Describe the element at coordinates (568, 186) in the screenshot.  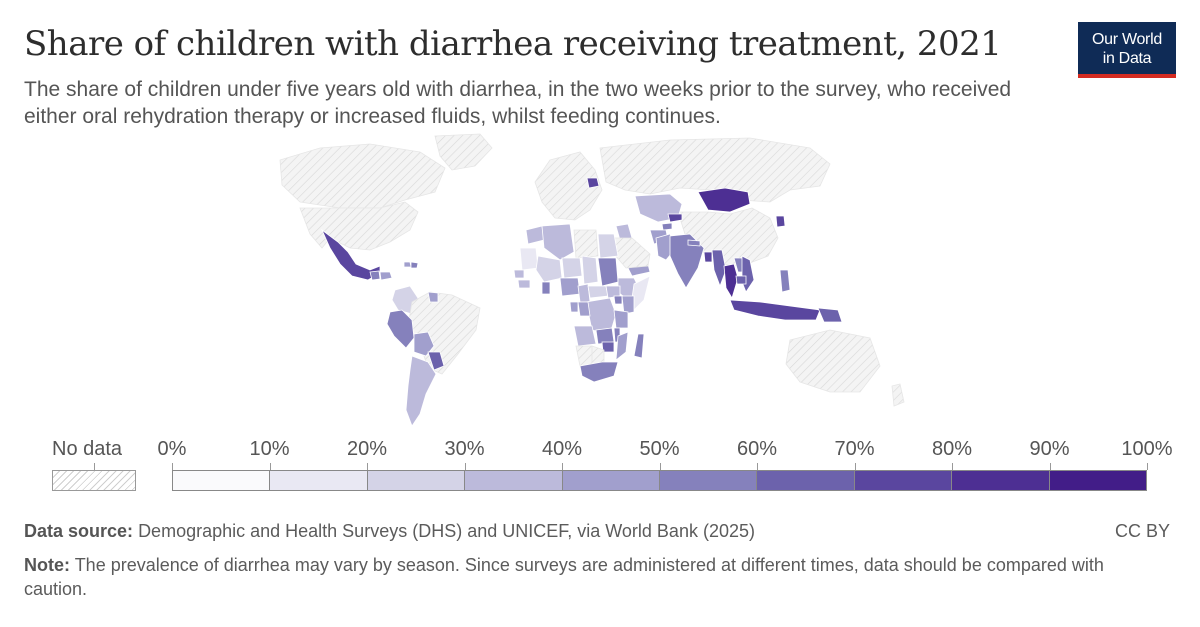
I see `region-europe` at that location.